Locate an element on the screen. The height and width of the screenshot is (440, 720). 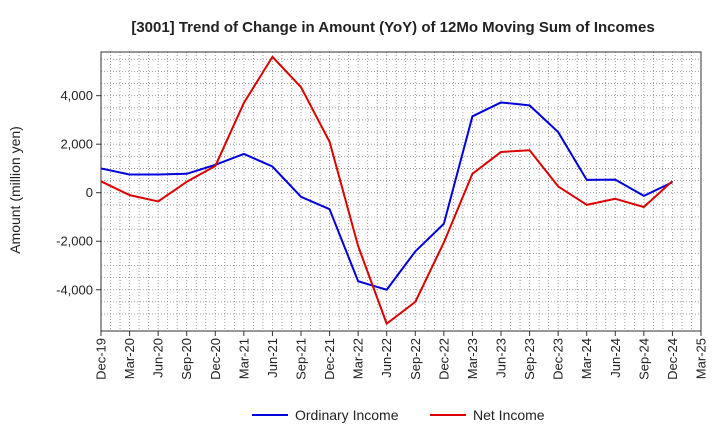
x-tick-label: Mar-22 is located at coordinates (358, 358).